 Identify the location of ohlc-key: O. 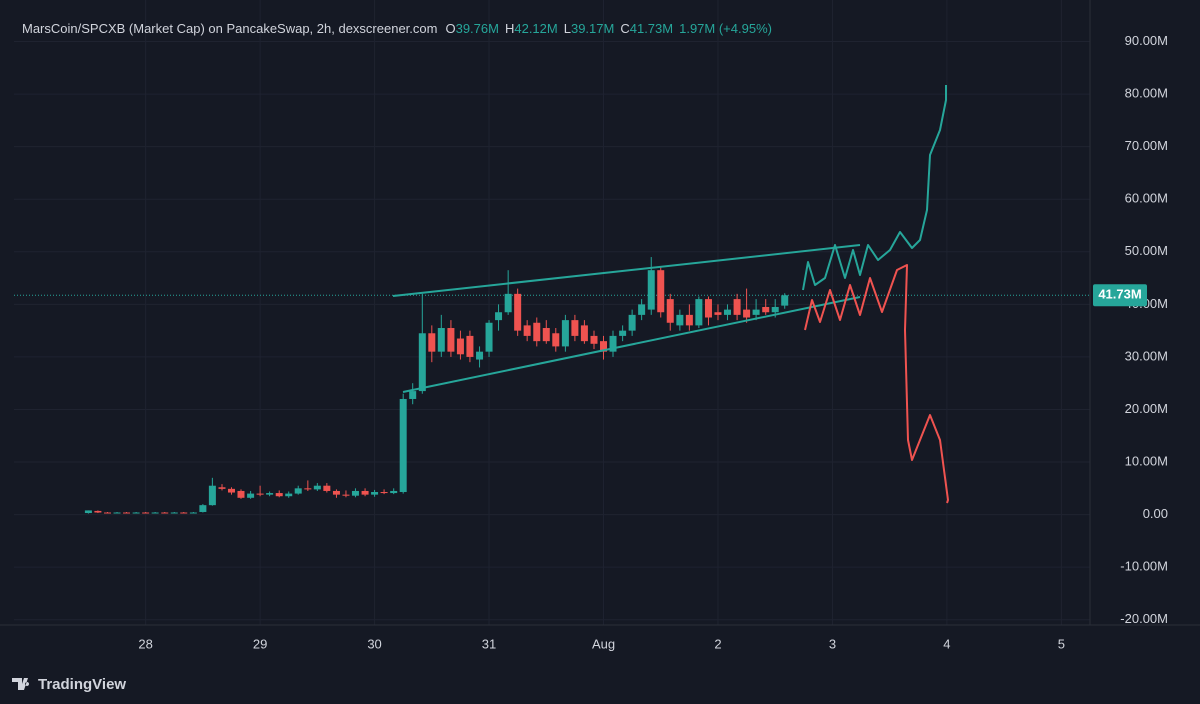
(450, 28).